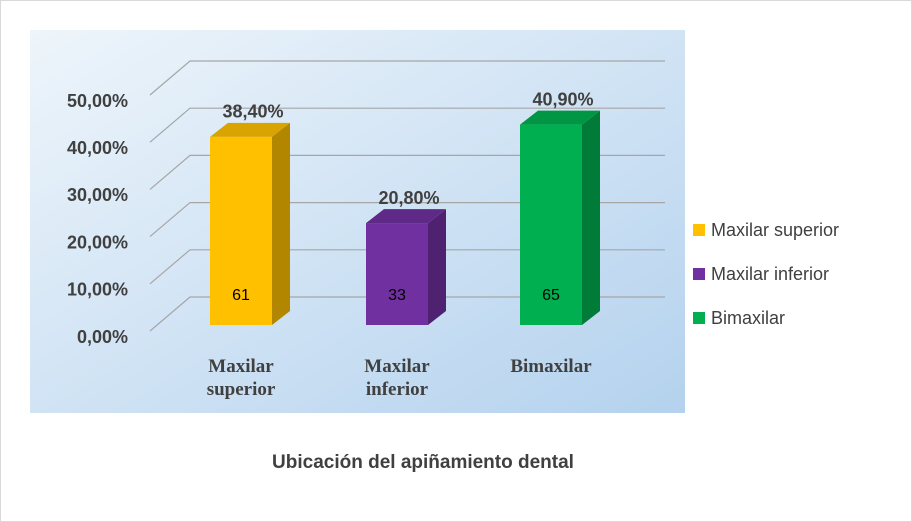 The height and width of the screenshot is (522, 912). Describe the element at coordinates (241, 295) in the screenshot. I see `count-label: 61` at that location.